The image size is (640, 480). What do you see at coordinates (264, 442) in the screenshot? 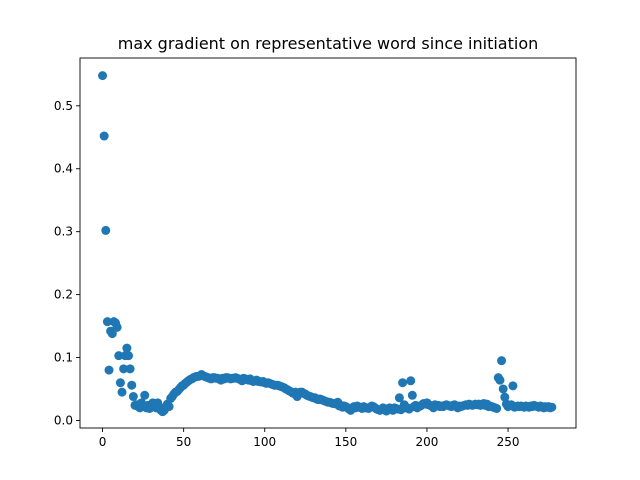
I see `x-tick-label: 100` at bounding box center [264, 442].